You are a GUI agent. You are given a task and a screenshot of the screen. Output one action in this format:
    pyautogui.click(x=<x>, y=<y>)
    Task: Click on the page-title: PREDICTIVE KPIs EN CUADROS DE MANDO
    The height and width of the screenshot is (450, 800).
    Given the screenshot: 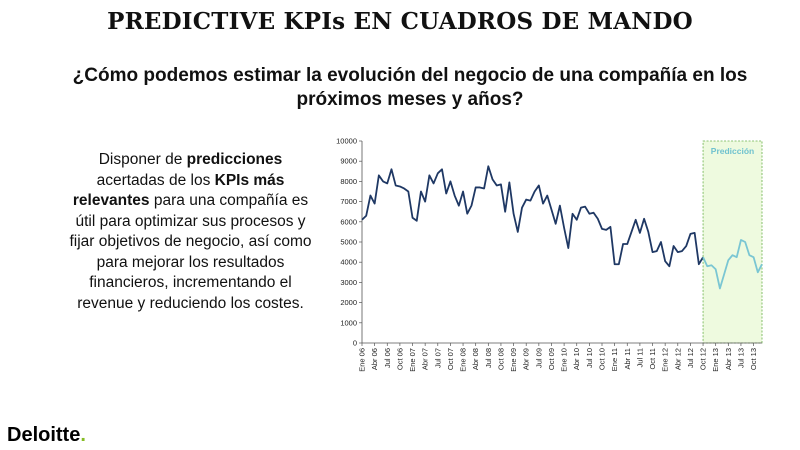 What is the action you would take?
    pyautogui.click(x=400, y=21)
    